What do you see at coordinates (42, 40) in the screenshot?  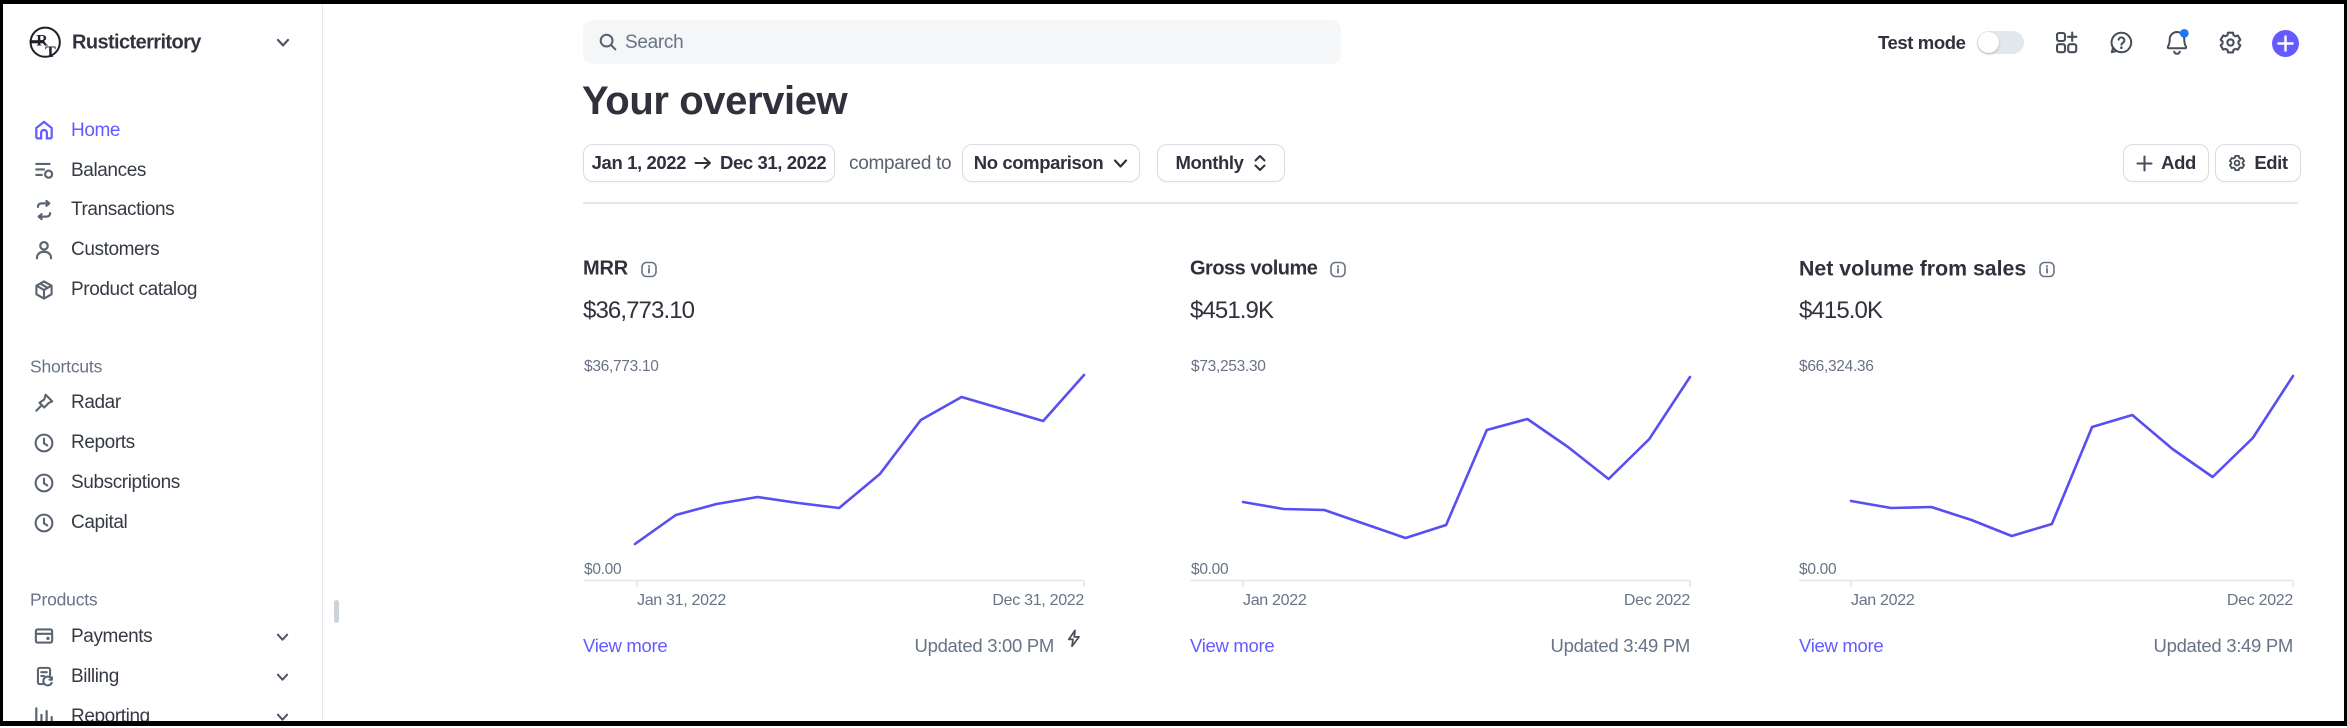 I see `svg-text: R` at bounding box center [42, 40].